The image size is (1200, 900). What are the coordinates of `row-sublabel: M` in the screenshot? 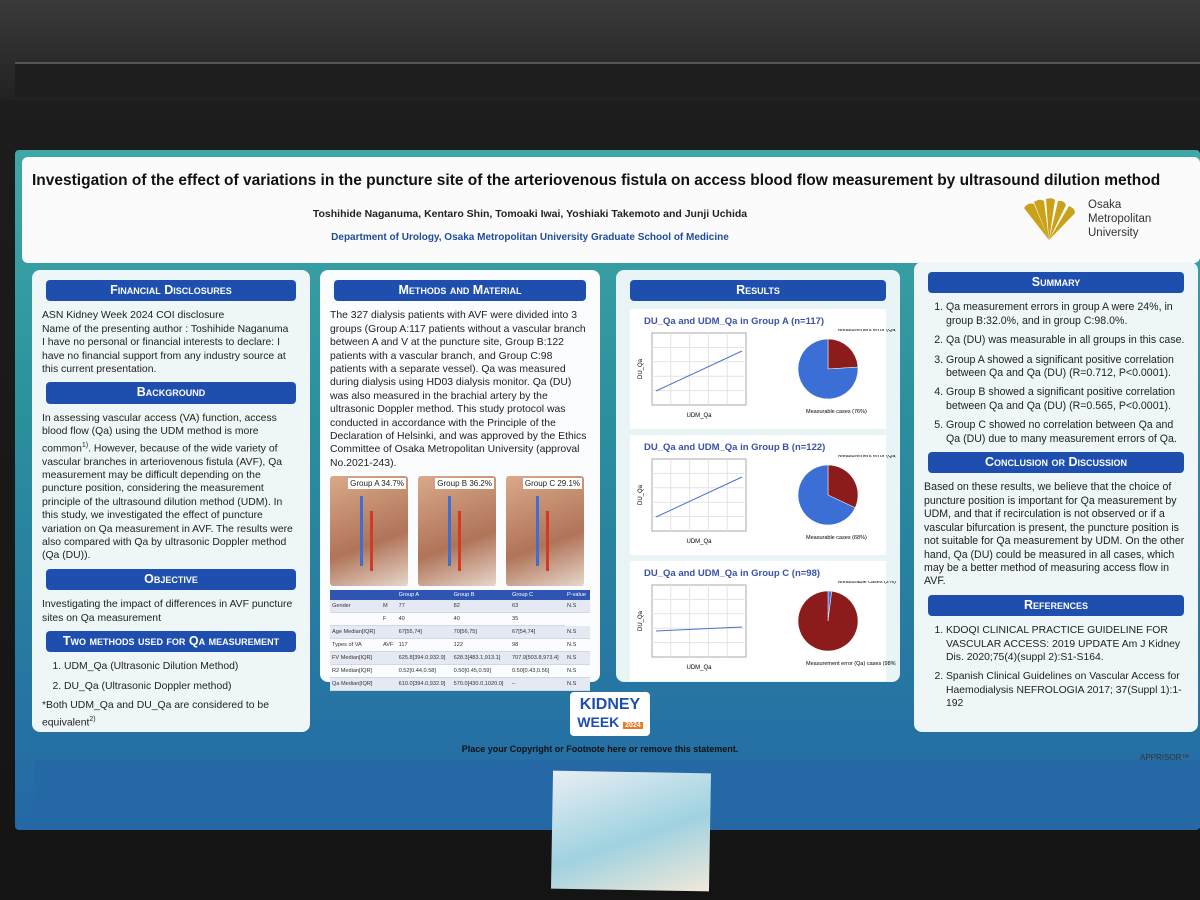 It's located at (388, 607).